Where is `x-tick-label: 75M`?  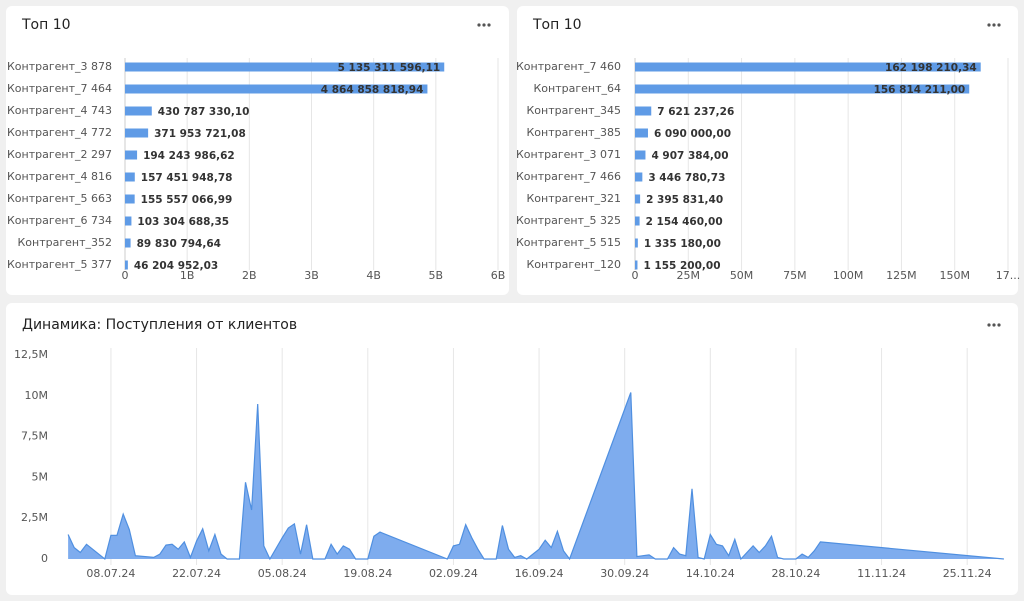 x-tick-label: 75M is located at coordinates (795, 275).